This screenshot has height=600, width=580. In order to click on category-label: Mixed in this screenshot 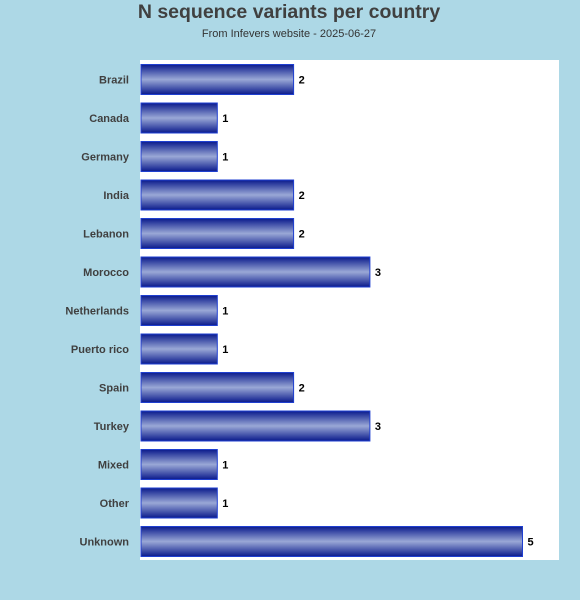, I will do `click(113, 466)`.